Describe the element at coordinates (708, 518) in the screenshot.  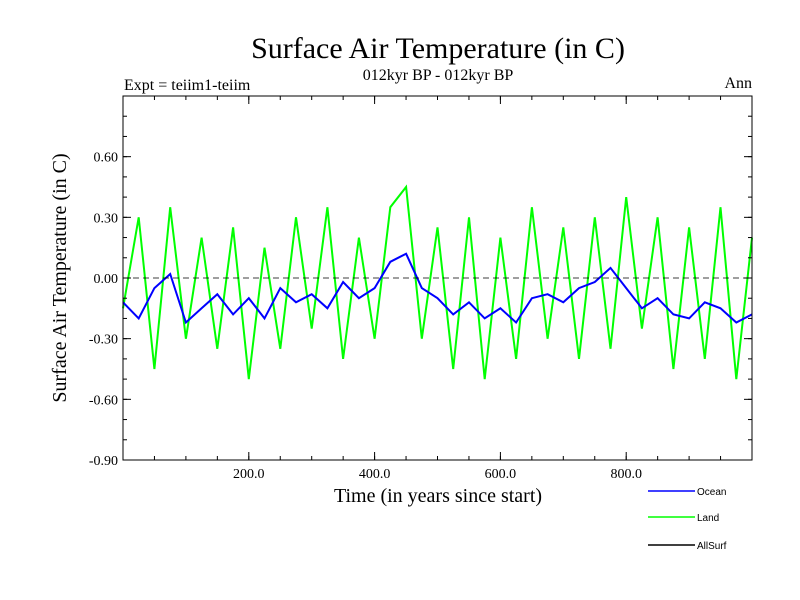
I see `legend-label-land: Land` at that location.